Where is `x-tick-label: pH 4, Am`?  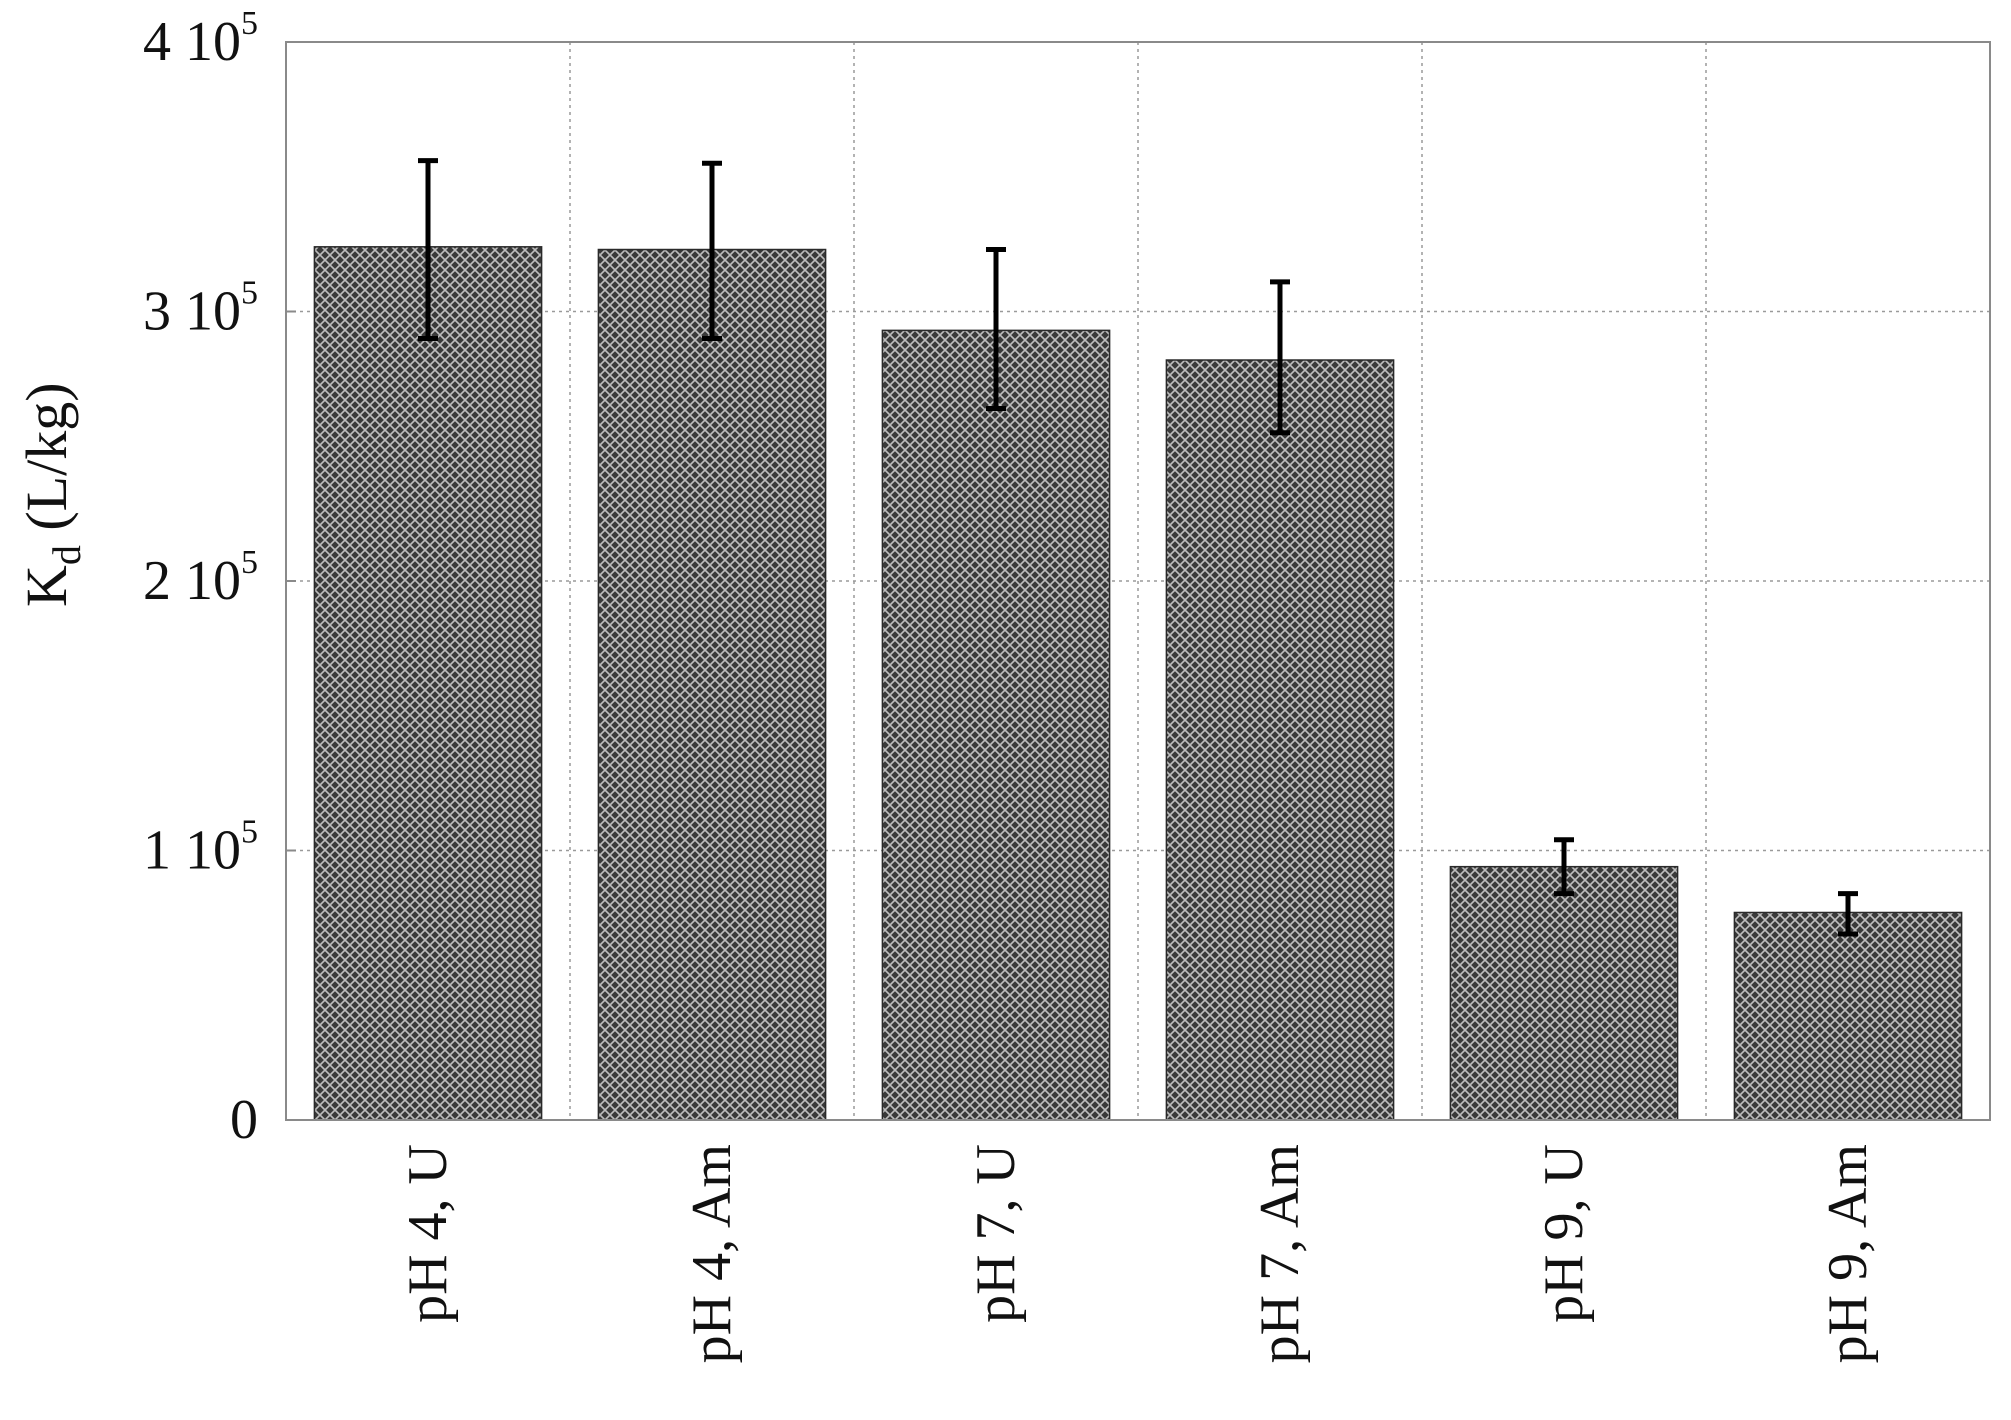
x-tick-label: pH 4, Am is located at coordinates (712, 1253).